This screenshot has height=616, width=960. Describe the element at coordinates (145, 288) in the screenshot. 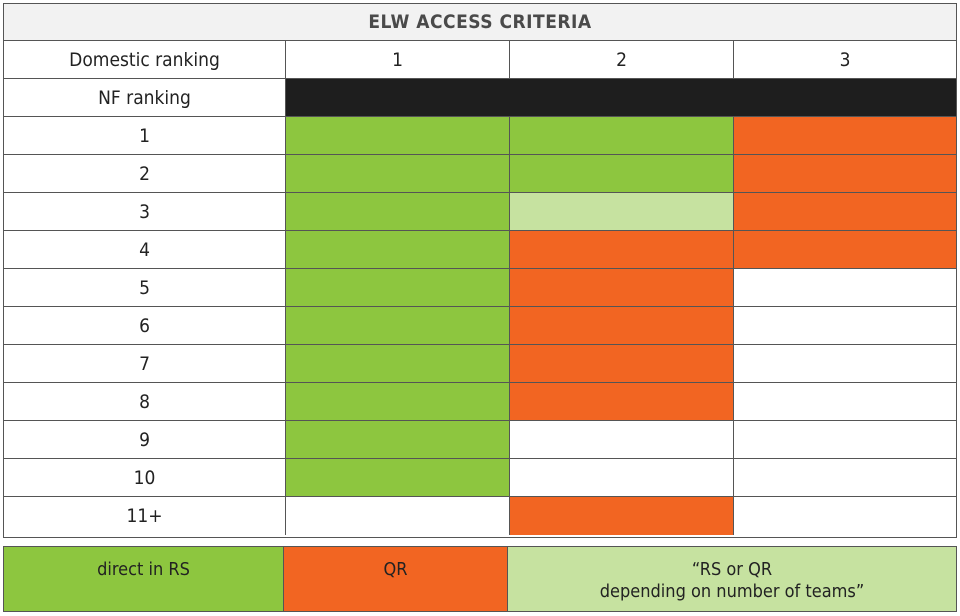

I see `nf-rank-label: 5` at that location.